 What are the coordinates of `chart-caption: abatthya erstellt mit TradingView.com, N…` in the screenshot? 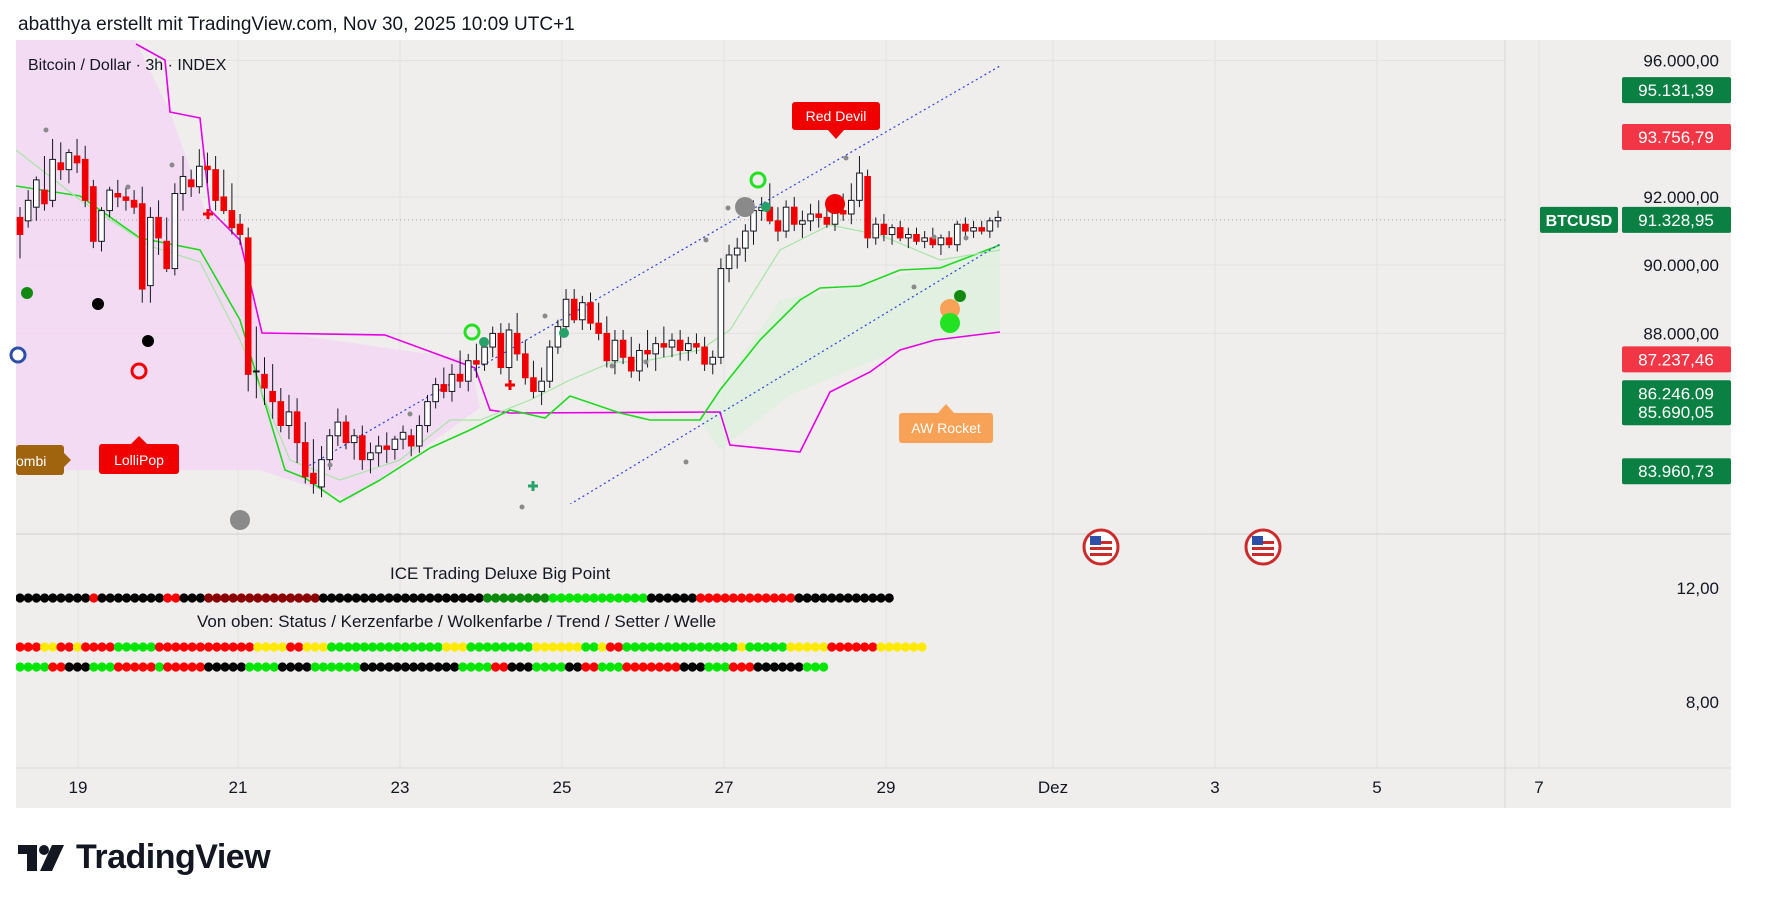 It's located at (296, 24).